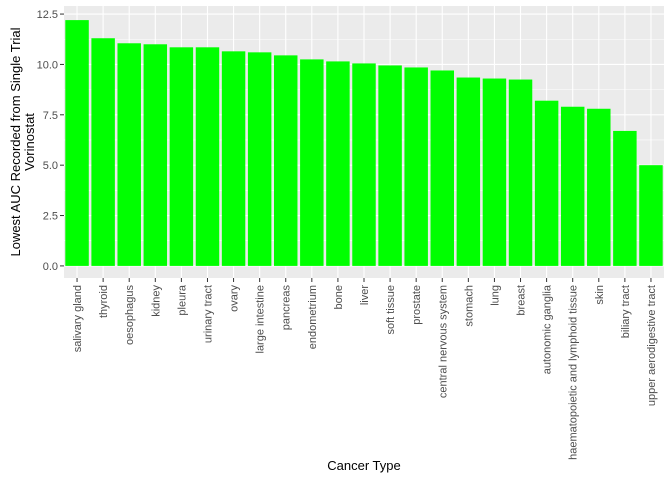 The width and height of the screenshot is (672, 485). Describe the element at coordinates (522, 300) in the screenshot. I see `x-tick-label: breast` at that location.